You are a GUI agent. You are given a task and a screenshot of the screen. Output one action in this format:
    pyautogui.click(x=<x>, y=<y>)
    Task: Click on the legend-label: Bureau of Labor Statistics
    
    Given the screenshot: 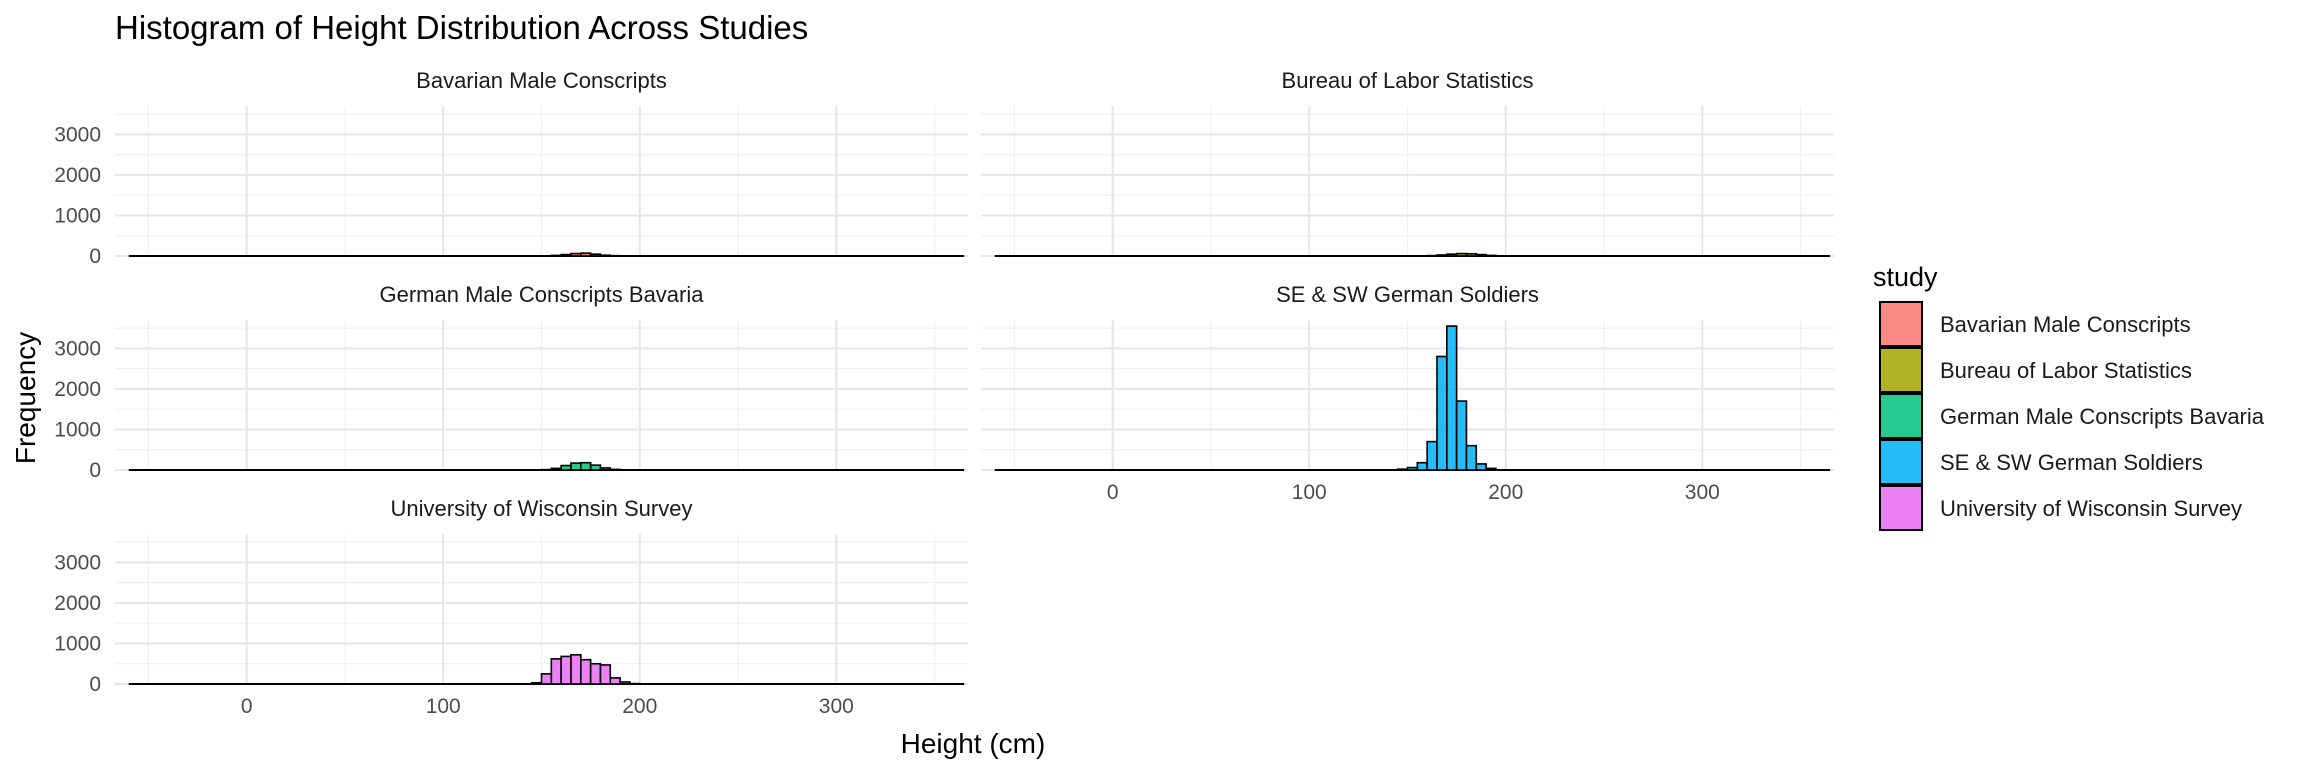 What is the action you would take?
    pyautogui.click(x=2066, y=370)
    